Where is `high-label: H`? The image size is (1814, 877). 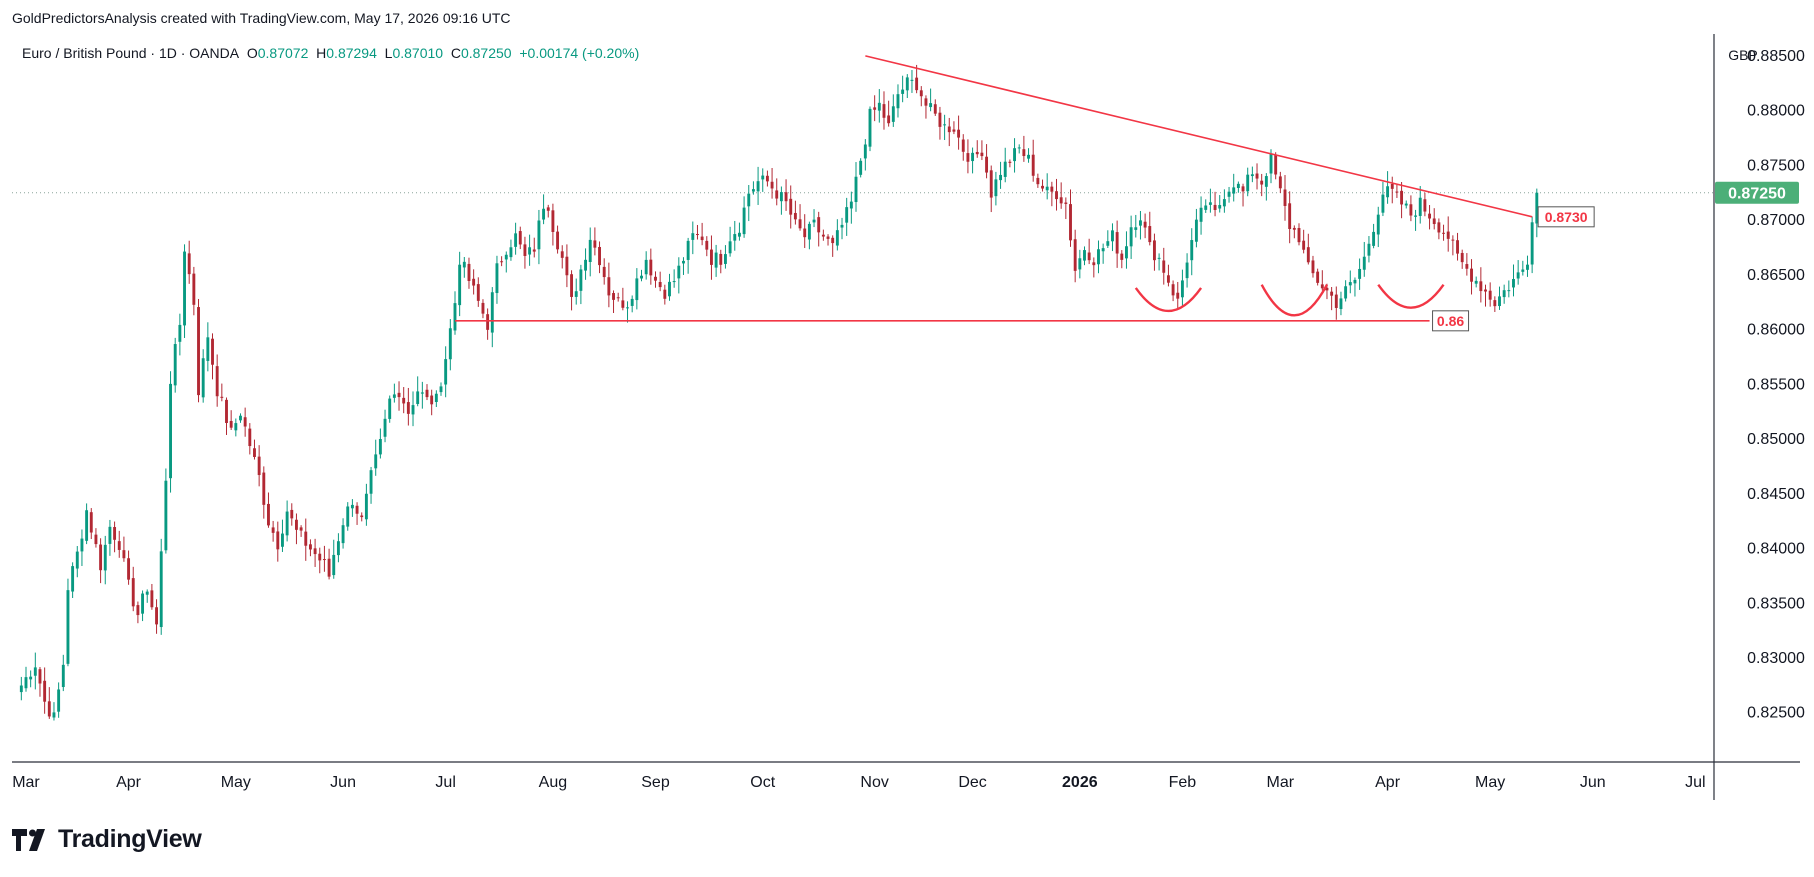 high-label: H is located at coordinates (321, 53).